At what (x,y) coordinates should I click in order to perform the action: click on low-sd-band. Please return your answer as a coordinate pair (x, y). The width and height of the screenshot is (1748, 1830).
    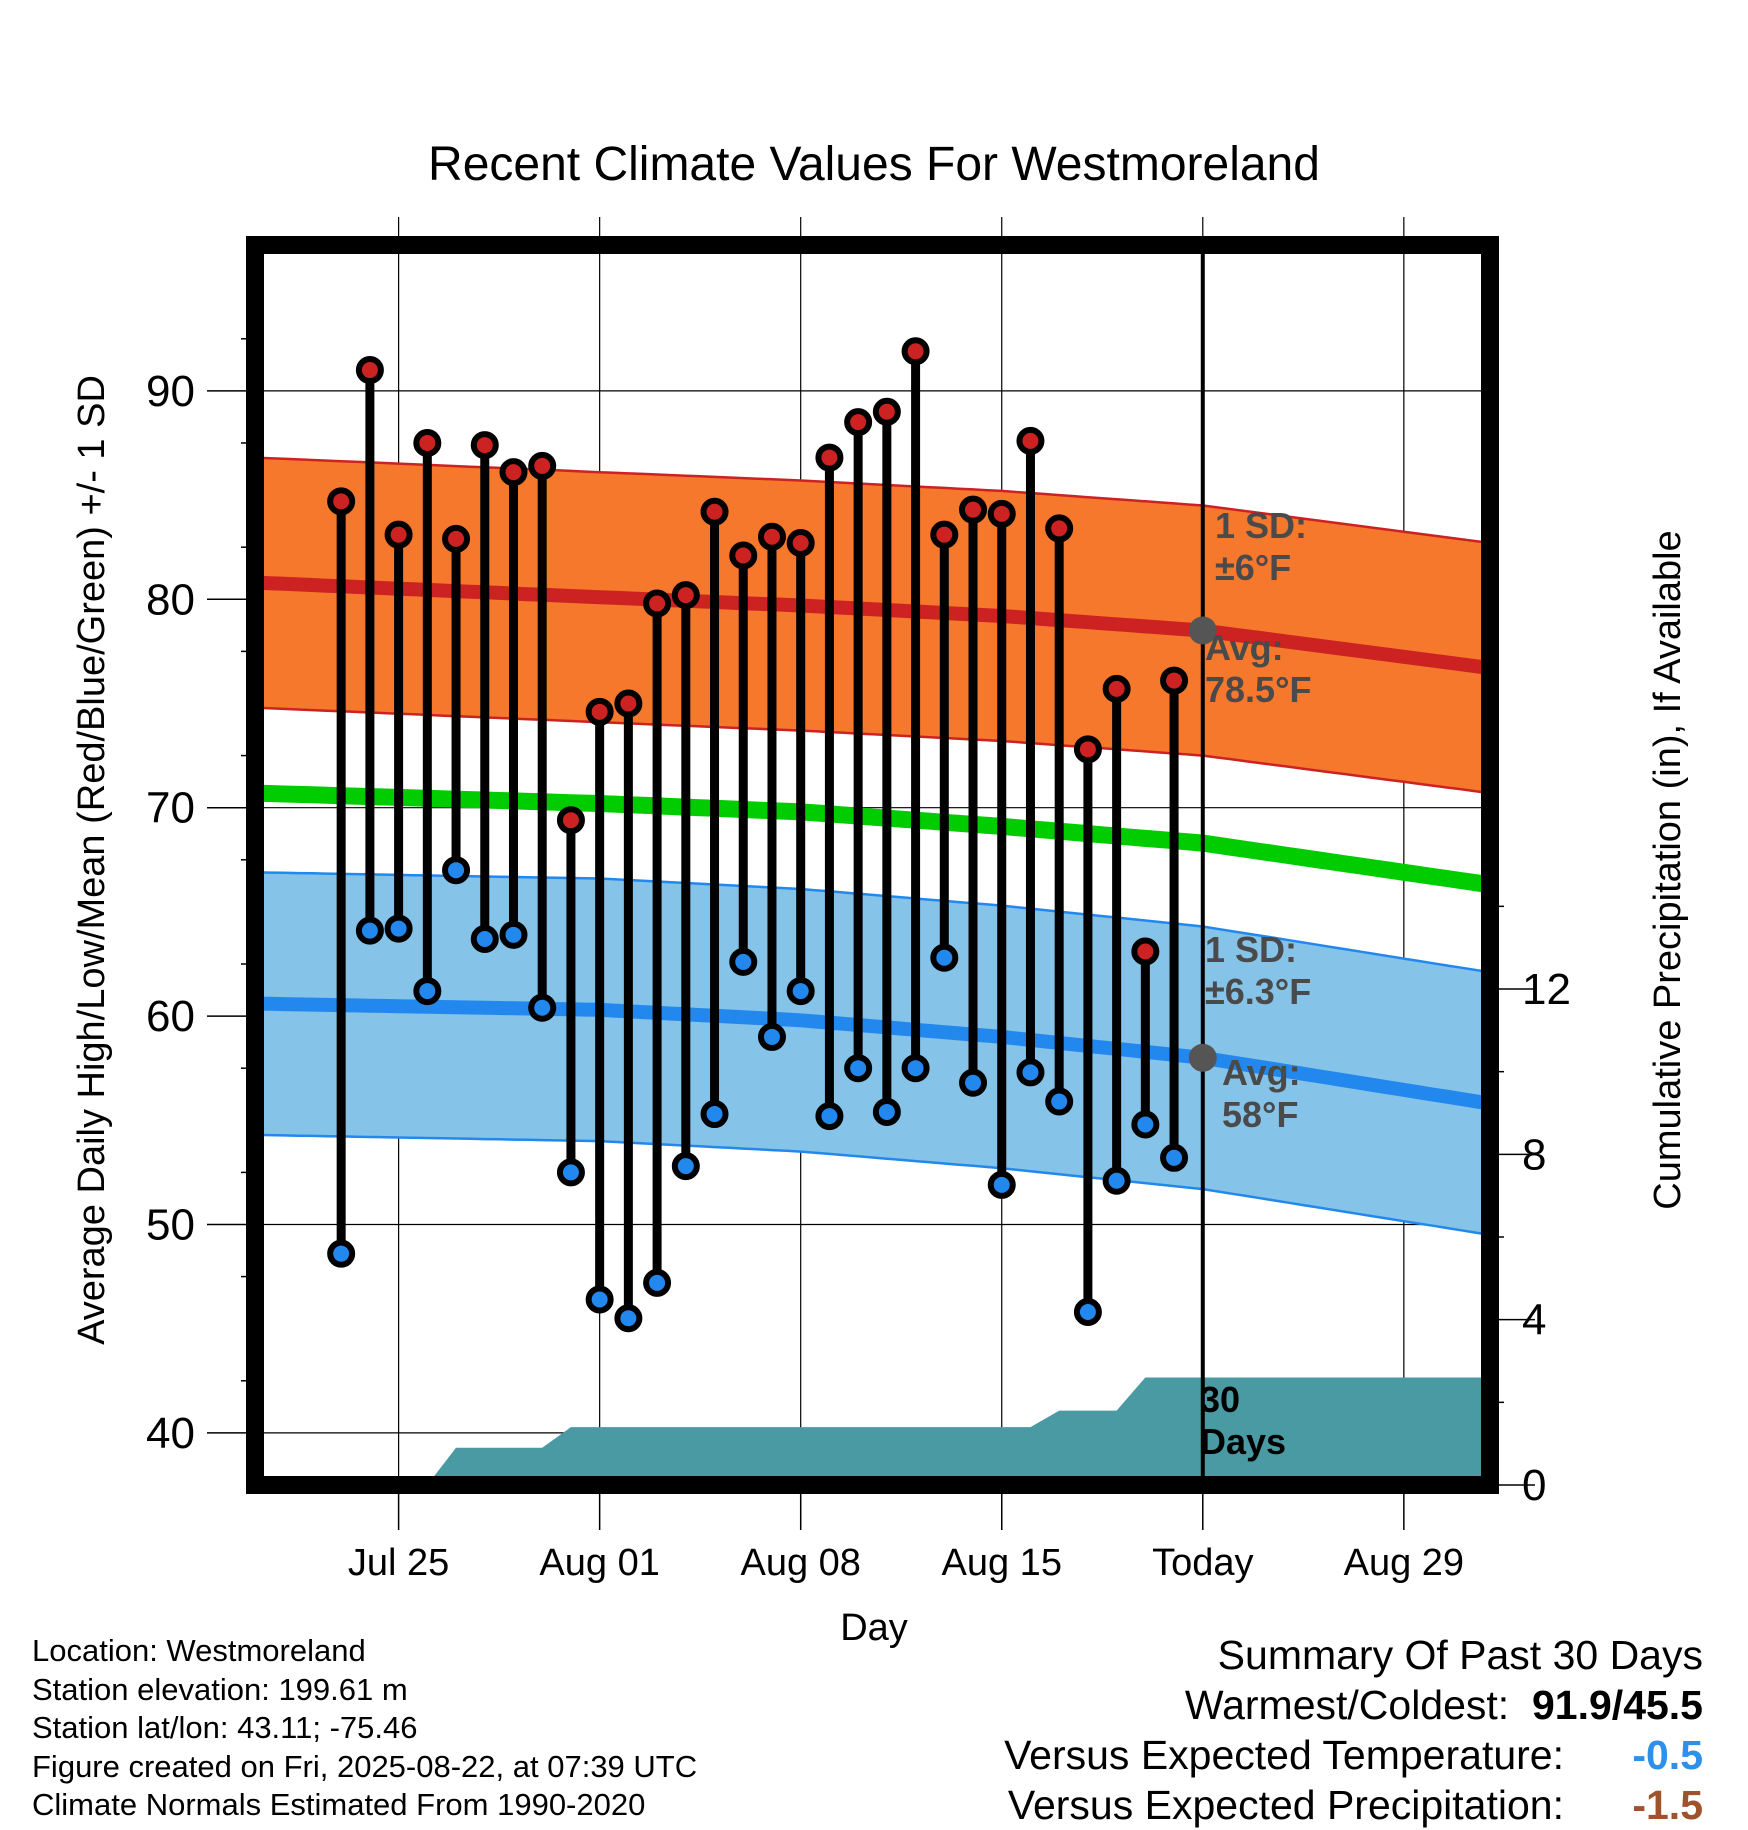
    Looking at the image, I should click on (872, 1054).